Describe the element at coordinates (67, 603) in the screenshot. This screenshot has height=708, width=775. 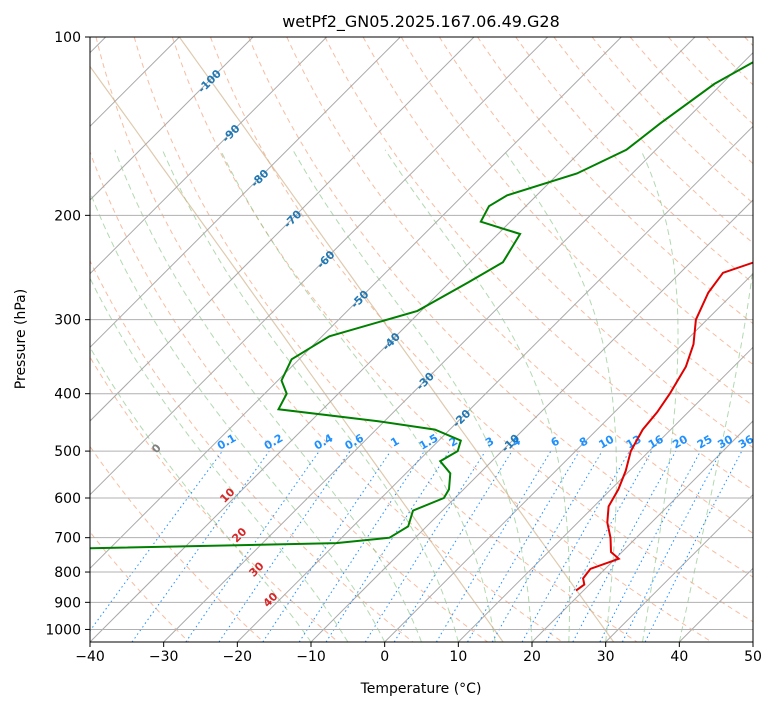
I see `y-tick-label: 900` at that location.